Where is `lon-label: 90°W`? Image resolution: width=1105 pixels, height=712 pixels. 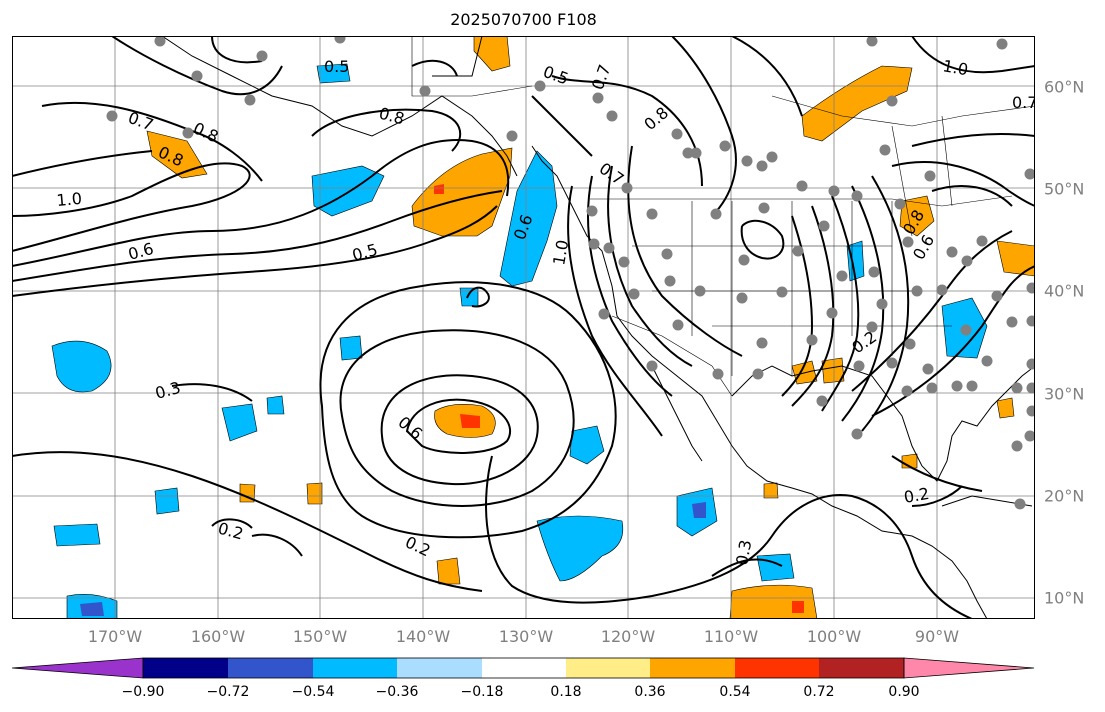
lon-label: 90°W is located at coordinates (937, 636).